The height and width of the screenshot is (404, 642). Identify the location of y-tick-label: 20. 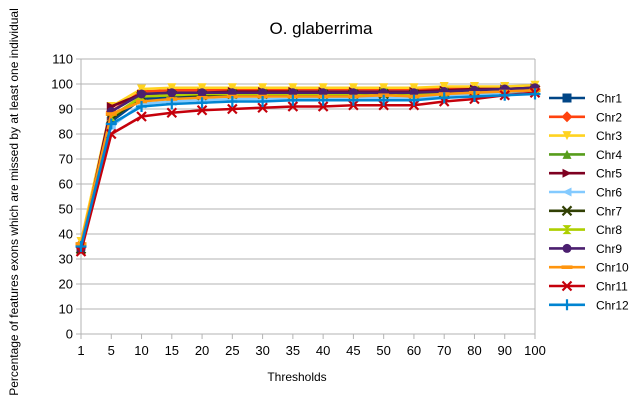
(66, 284).